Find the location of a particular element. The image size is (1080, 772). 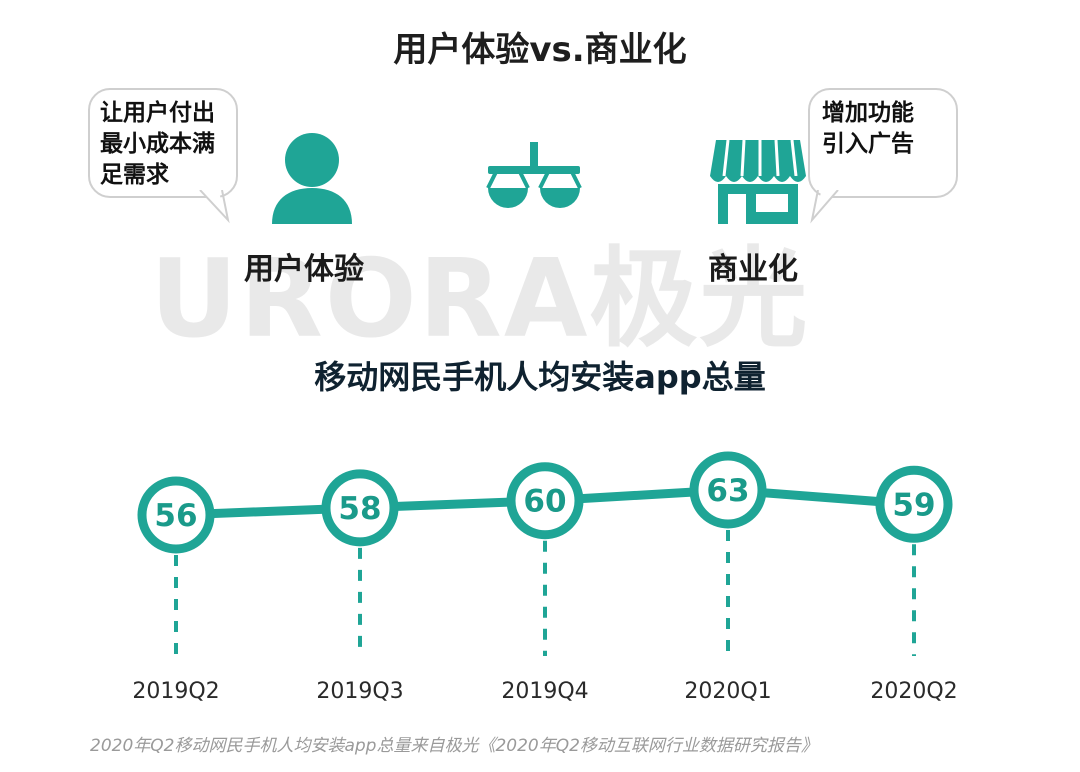

data-label: 58 is located at coordinates (359, 509).